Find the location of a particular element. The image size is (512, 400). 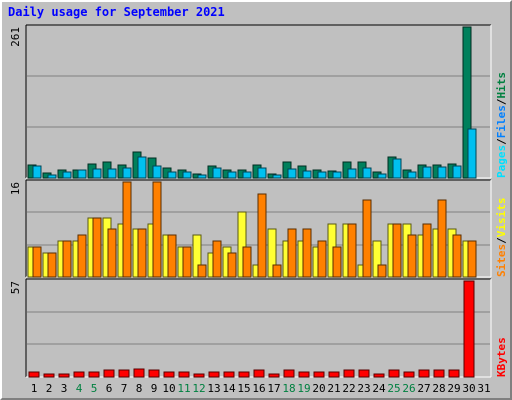

x-tick-label-31: 31 is located at coordinates (483, 388).